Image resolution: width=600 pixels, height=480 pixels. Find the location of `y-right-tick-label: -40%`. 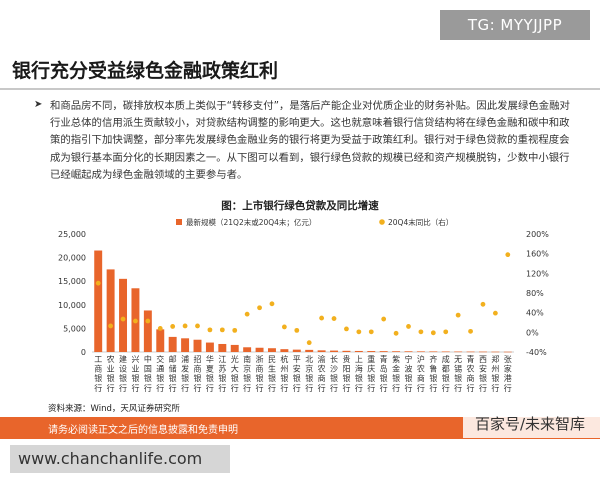

y-right-tick-label: -40% is located at coordinates (536, 352).